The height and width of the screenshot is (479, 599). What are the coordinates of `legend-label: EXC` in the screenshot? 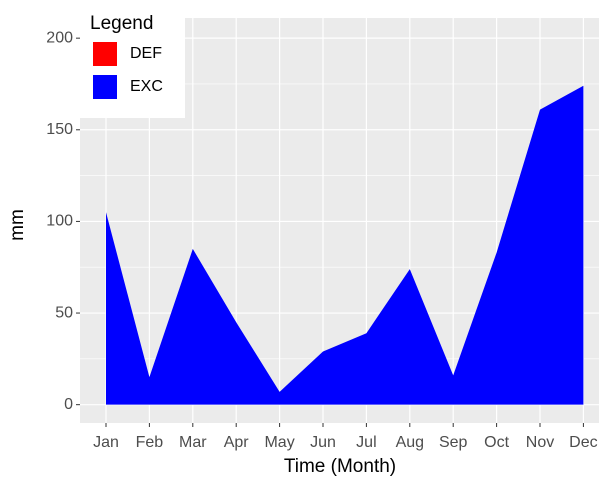 It's located at (146, 86).